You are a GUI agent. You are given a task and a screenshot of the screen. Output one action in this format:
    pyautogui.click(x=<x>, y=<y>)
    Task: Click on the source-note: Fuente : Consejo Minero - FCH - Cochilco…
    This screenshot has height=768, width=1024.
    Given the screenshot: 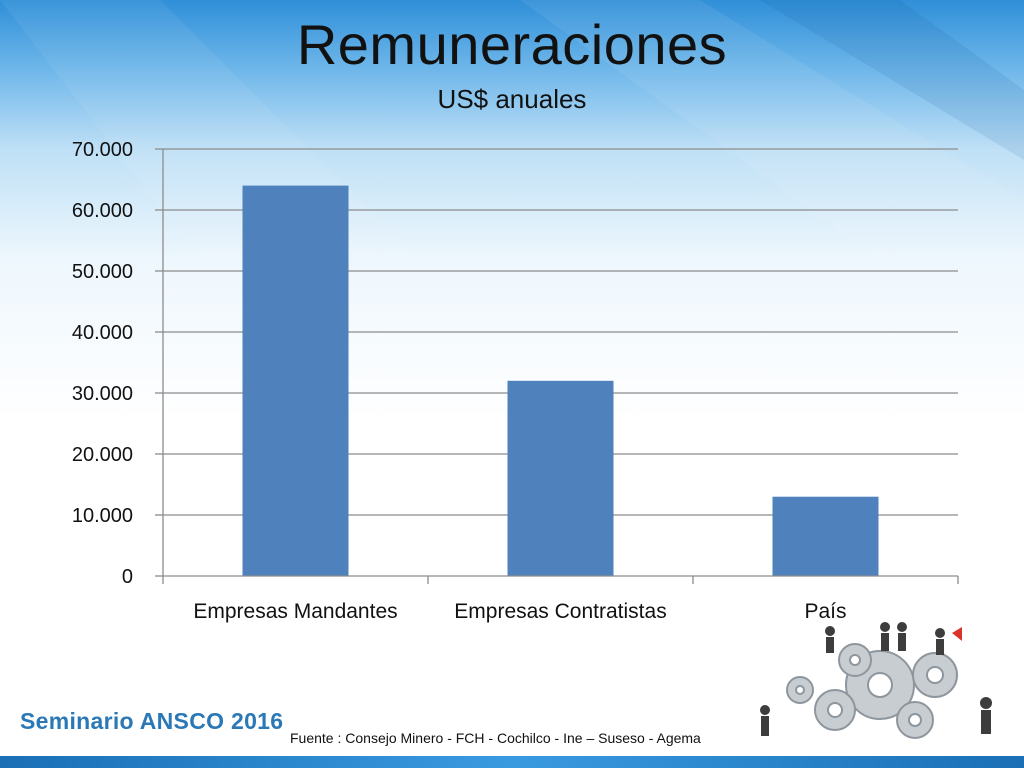 What is the action you would take?
    pyautogui.click(x=495, y=738)
    